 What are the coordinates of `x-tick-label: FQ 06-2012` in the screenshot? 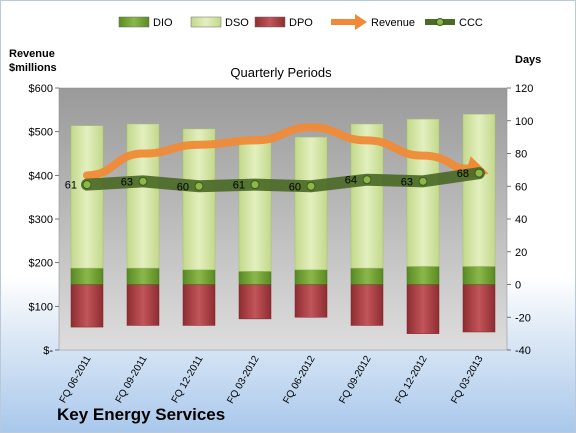 It's located at (299, 380).